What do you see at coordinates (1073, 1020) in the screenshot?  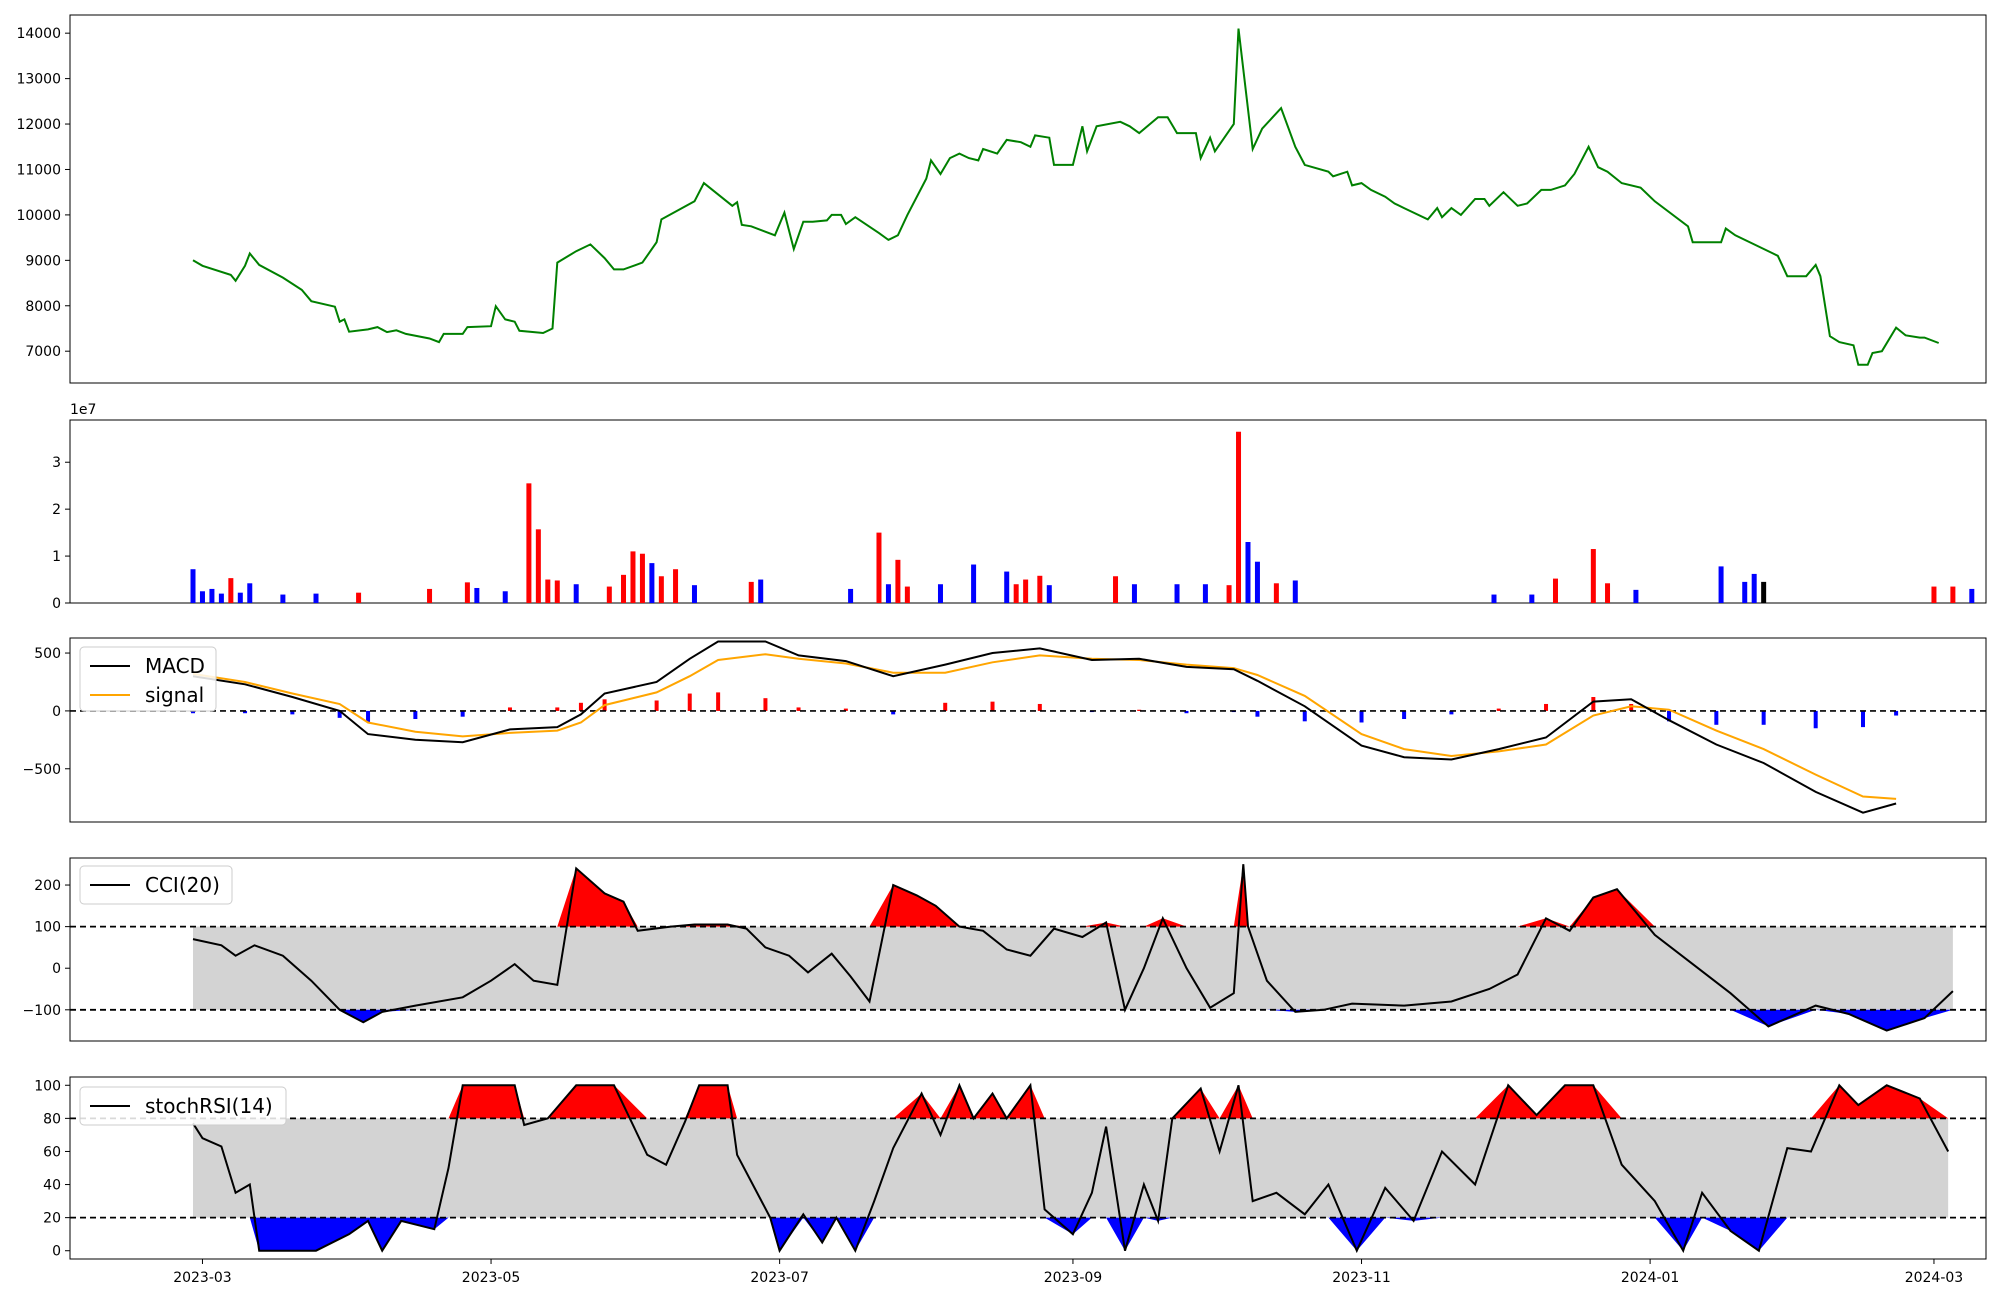 I see `oversold-fill` at bounding box center [1073, 1020].